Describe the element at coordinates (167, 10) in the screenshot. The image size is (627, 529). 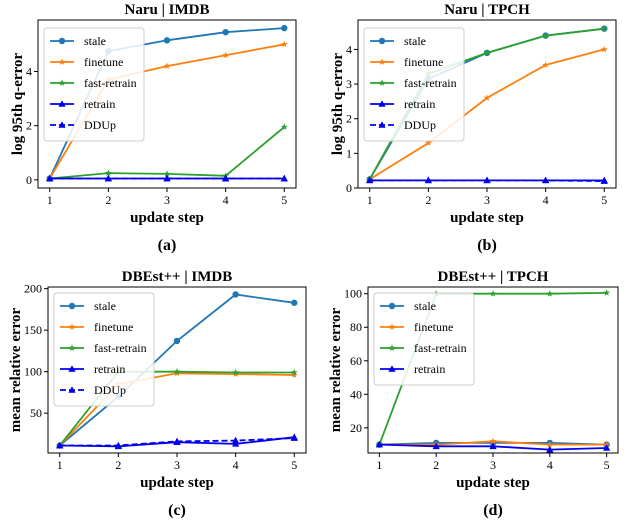
I see `chart-title: Naru | IMDB` at that location.